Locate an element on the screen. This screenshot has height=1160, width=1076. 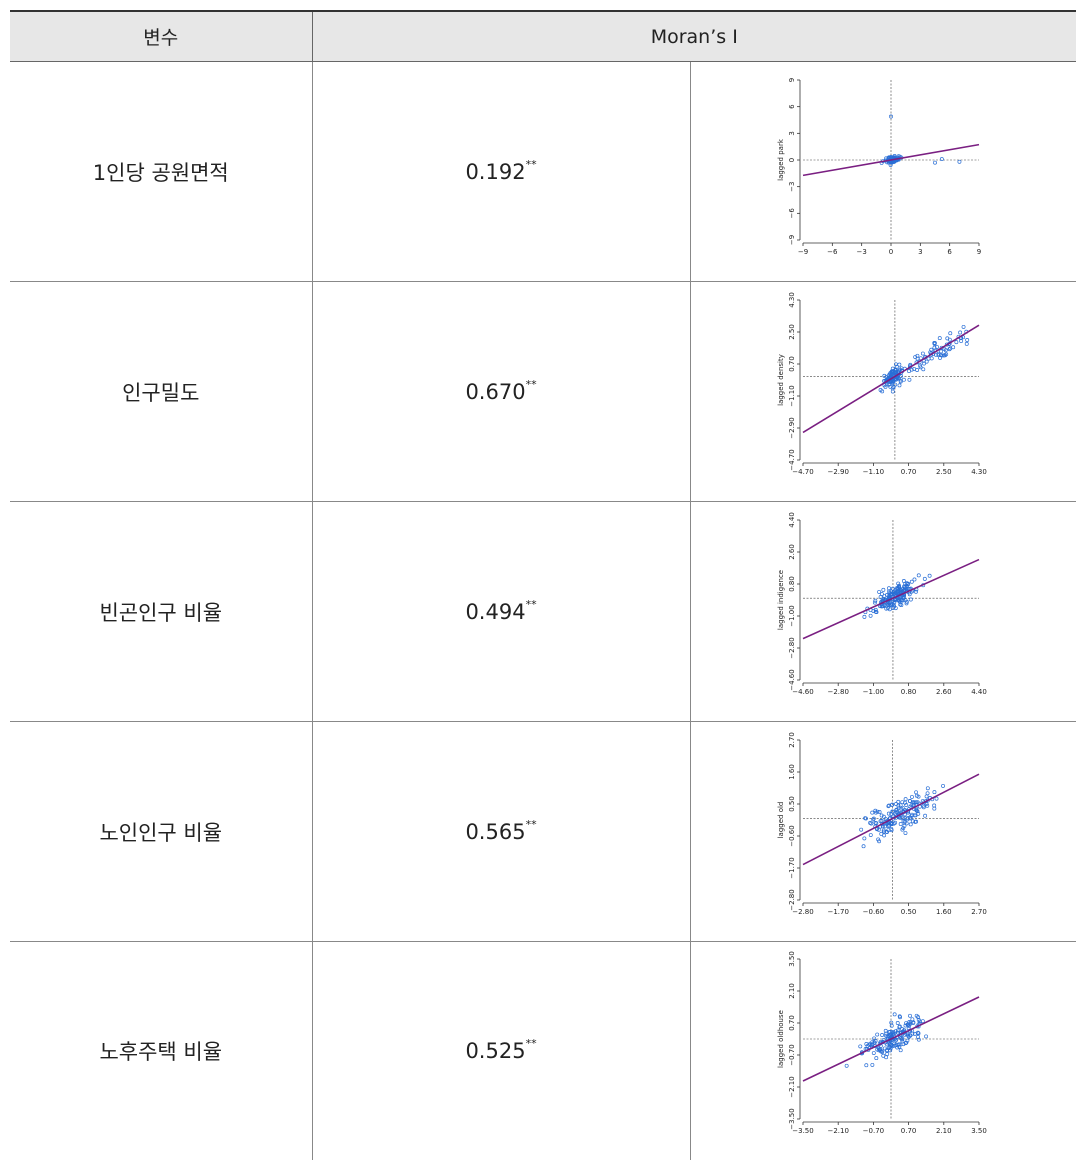
x-tick-label: 3 is located at coordinates (920, 252).